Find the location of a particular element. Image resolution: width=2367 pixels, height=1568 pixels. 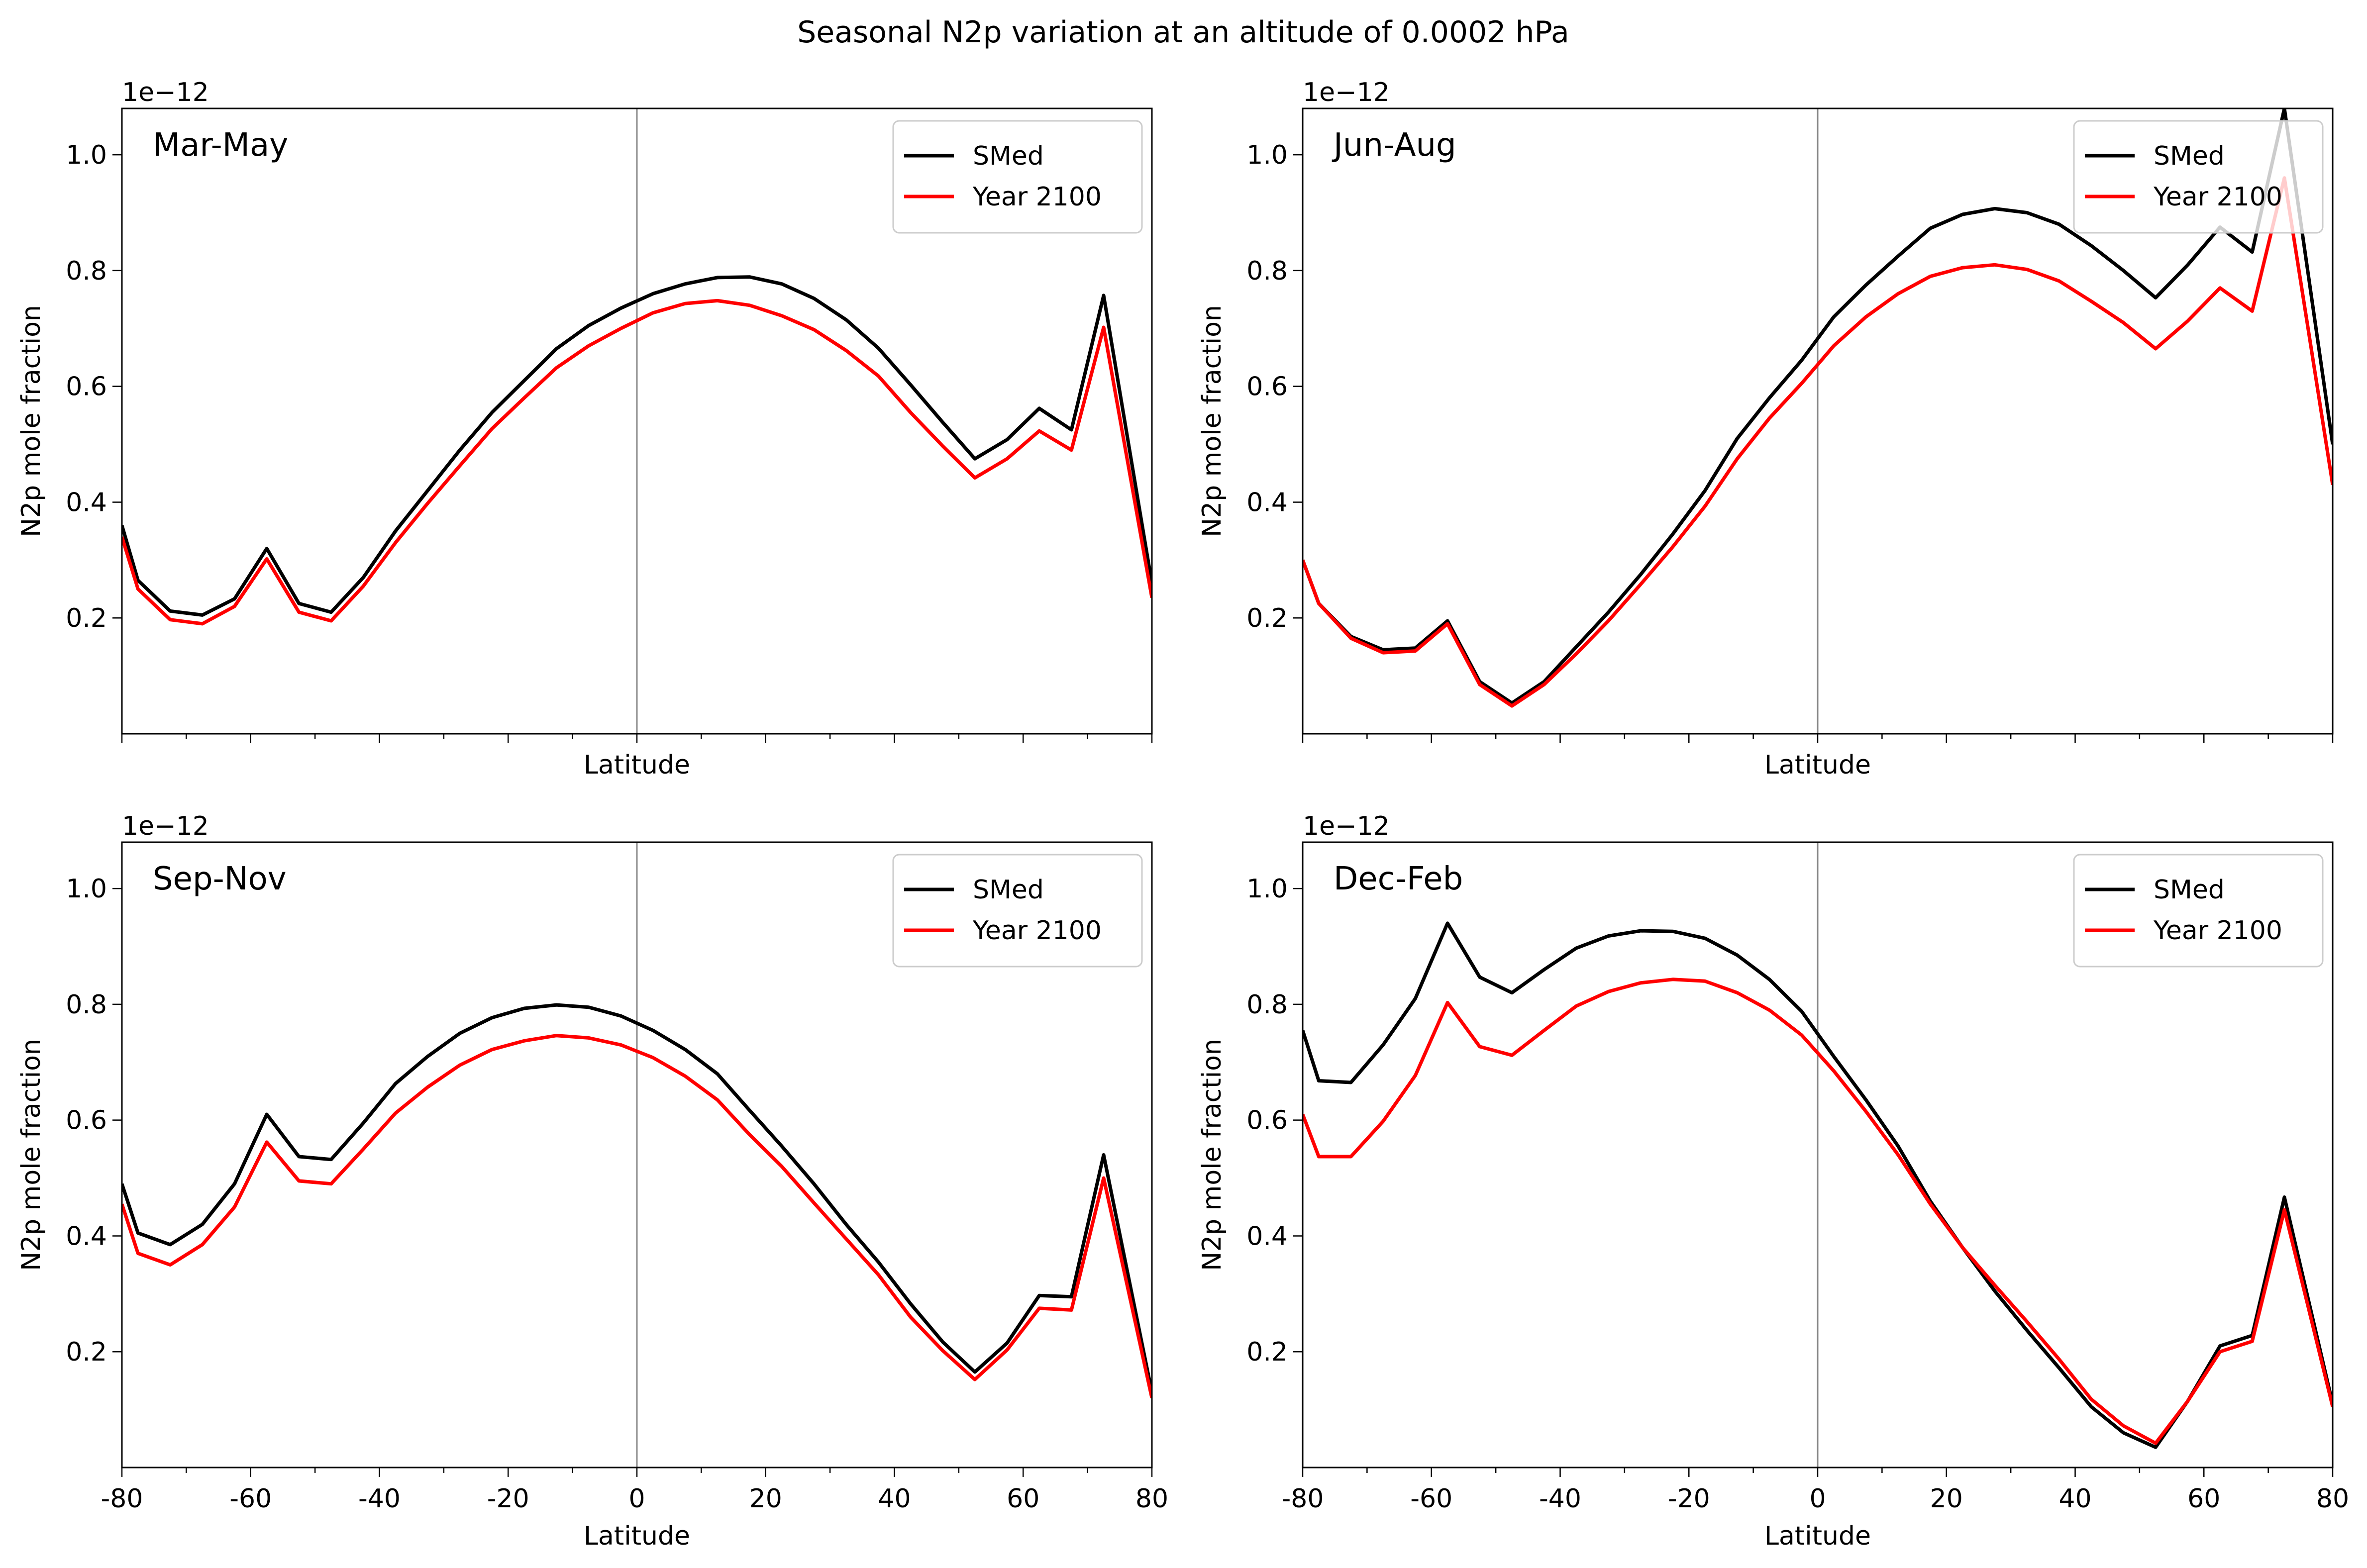

panel-title: Dec-Feb is located at coordinates (1399, 879).